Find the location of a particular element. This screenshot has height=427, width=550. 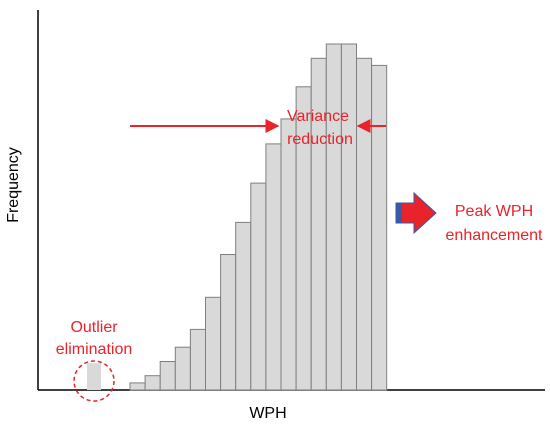

outlier-group is located at coordinates (94, 376).